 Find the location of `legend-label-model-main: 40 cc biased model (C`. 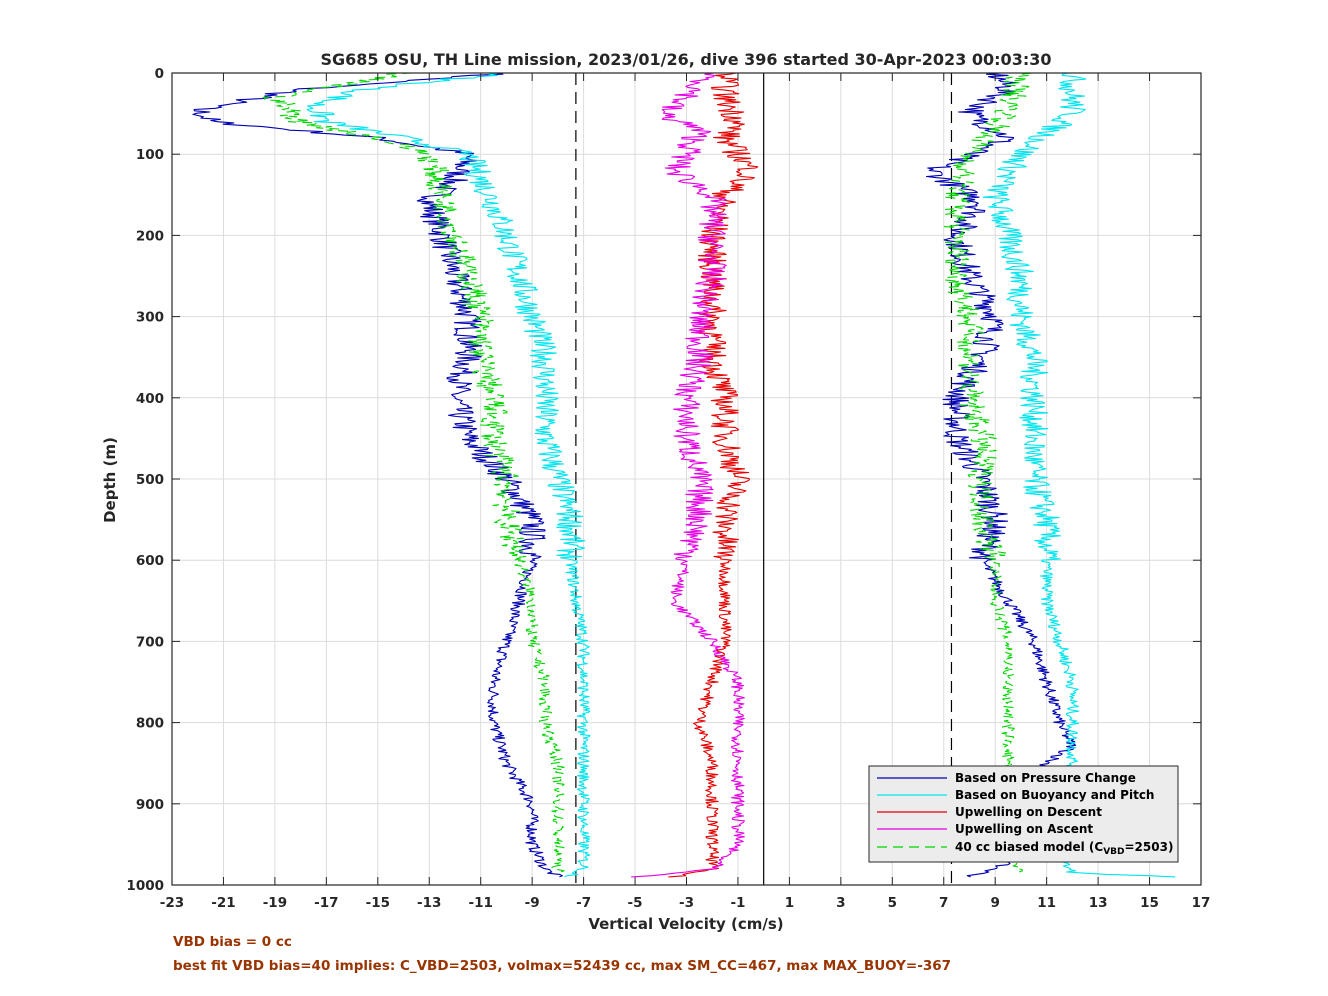

legend-label-model-main: 40 cc biased model (C is located at coordinates (1029, 847).